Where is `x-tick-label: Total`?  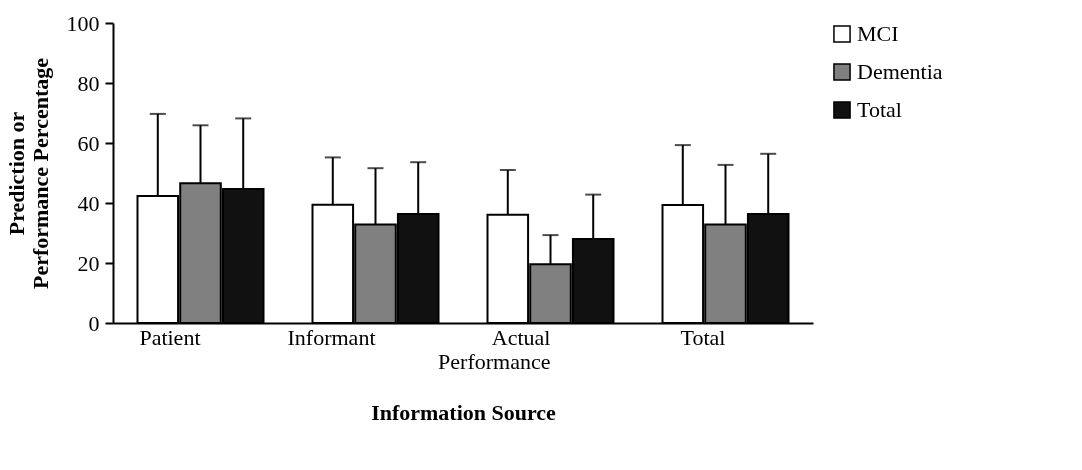 x-tick-label: Total is located at coordinates (703, 337).